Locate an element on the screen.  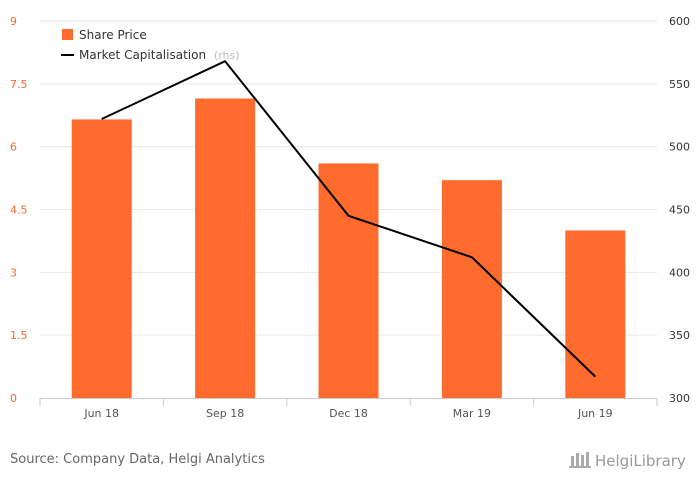
legend-label-market-cap-group: Market Capitalisation (rhs) is located at coordinates (159, 55).